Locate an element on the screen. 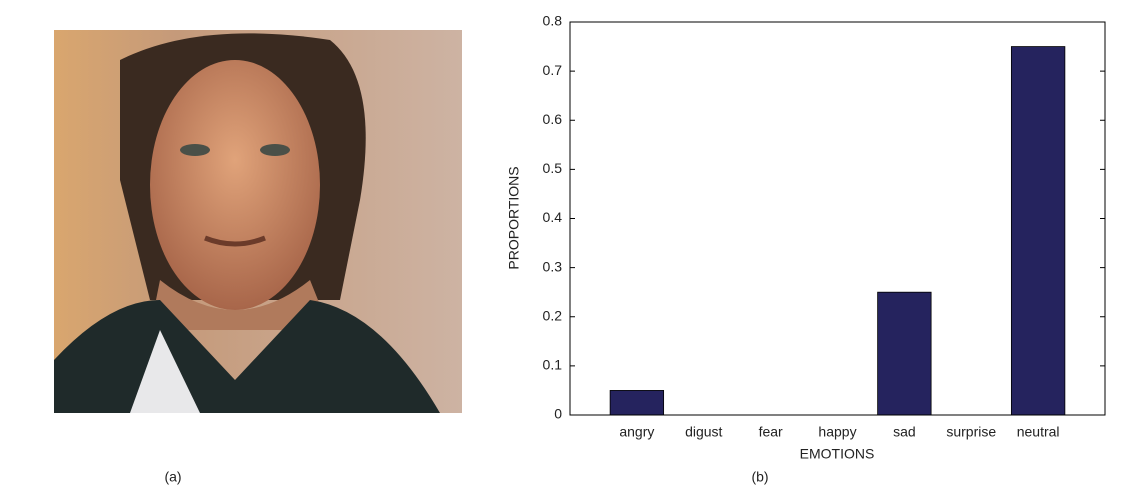 The image size is (1140, 490). x-tick-label: surprise is located at coordinates (971, 432).